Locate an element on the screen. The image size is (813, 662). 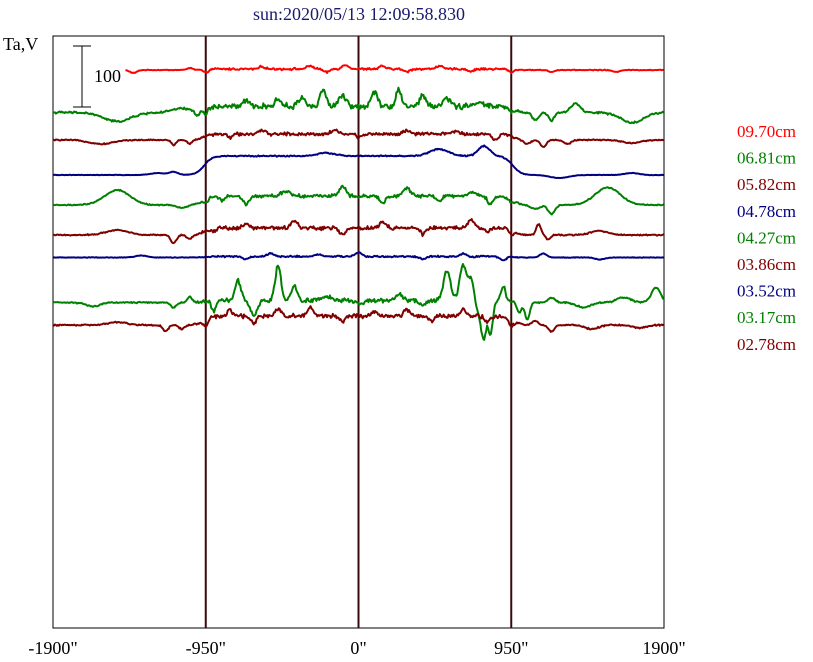
x-tick-label: 0" is located at coordinates (358, 648).